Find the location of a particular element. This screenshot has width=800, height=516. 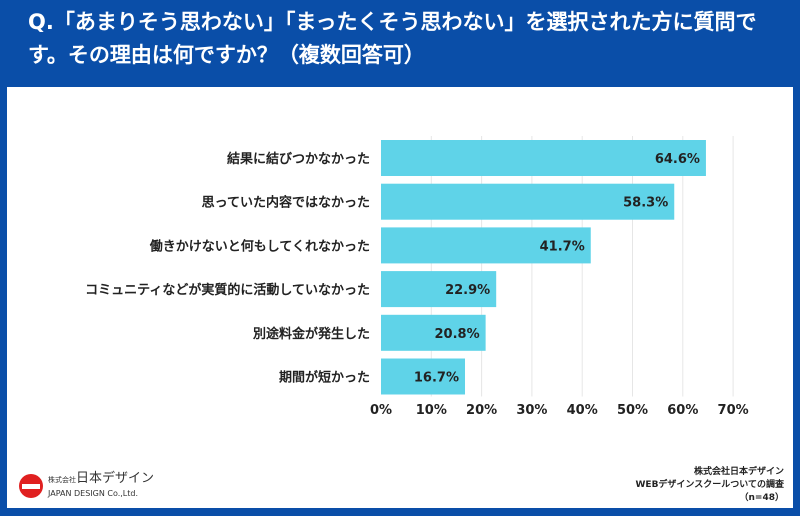

data-label: 20.8% is located at coordinates (457, 334).